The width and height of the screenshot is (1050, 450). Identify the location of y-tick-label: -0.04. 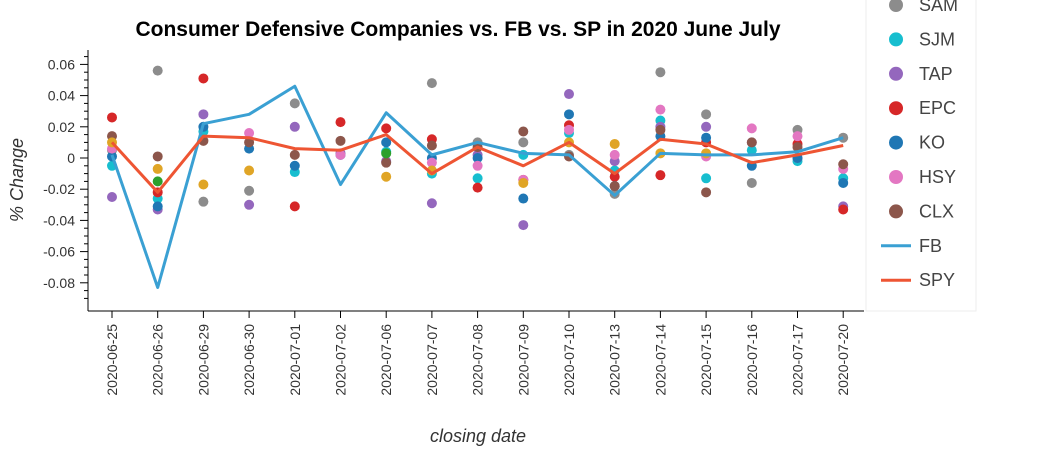
(59, 220).